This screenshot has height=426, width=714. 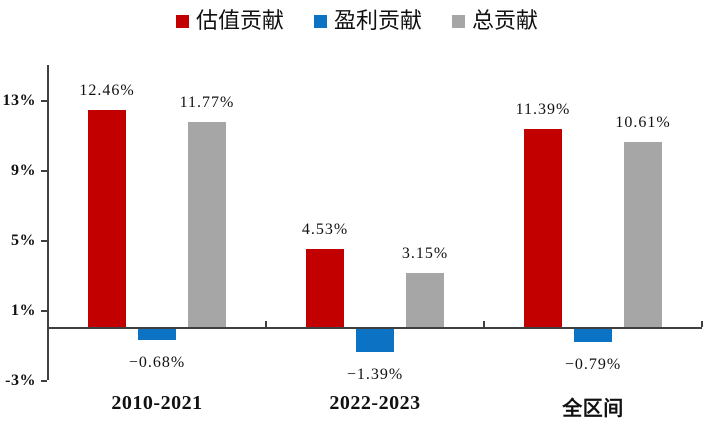 What do you see at coordinates (375, 375) in the screenshot?
I see `value-label: −1.39%` at bounding box center [375, 375].